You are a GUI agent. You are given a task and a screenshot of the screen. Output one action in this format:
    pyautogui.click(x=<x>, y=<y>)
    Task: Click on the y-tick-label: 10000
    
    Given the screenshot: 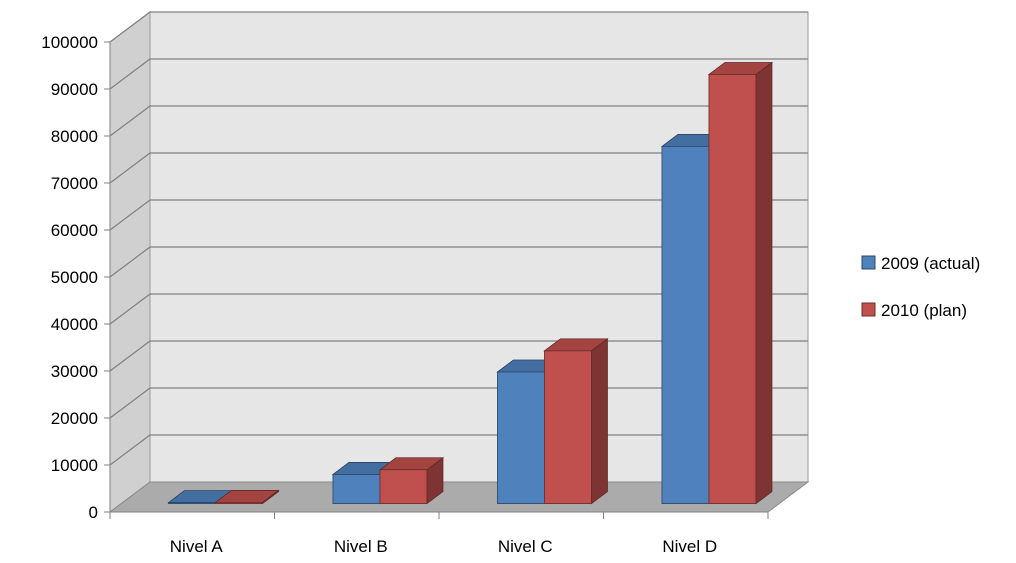 What is the action you would take?
    pyautogui.click(x=74, y=465)
    